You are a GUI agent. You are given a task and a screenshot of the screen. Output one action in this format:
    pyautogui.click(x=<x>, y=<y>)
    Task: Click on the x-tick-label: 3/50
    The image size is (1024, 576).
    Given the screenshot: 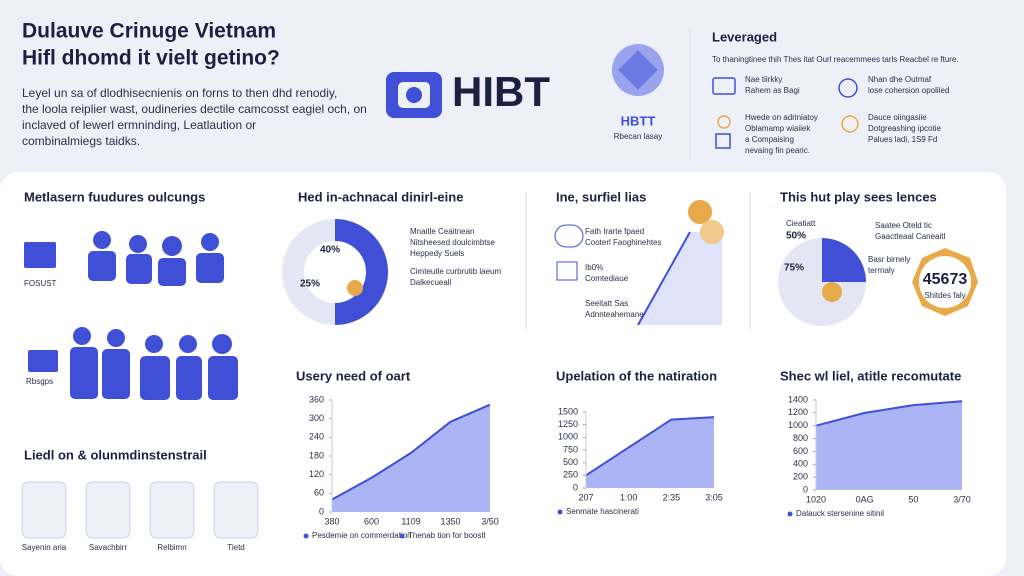 What is the action you would take?
    pyautogui.click(x=490, y=521)
    